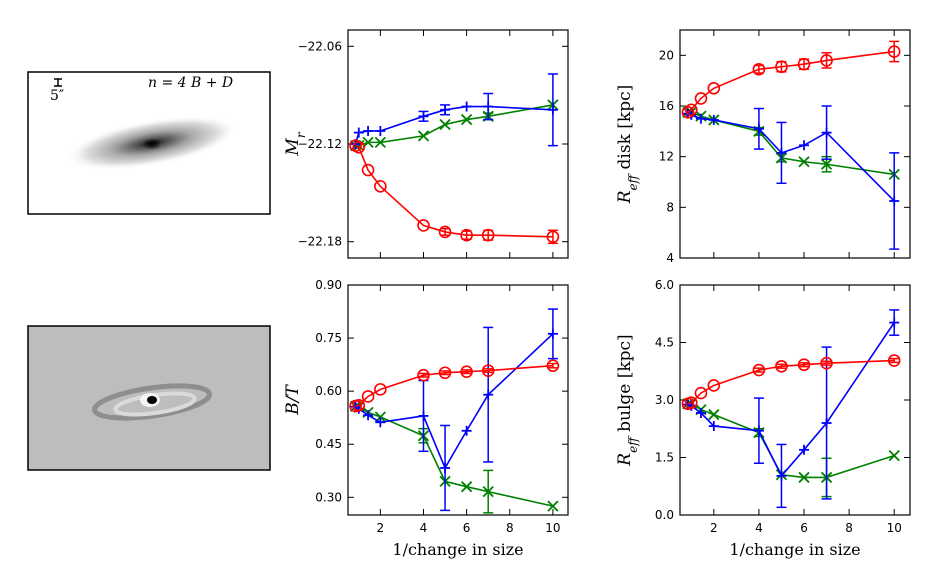 This screenshot has width=927, height=571. I want to click on x-tick-label: 2, so click(714, 528).